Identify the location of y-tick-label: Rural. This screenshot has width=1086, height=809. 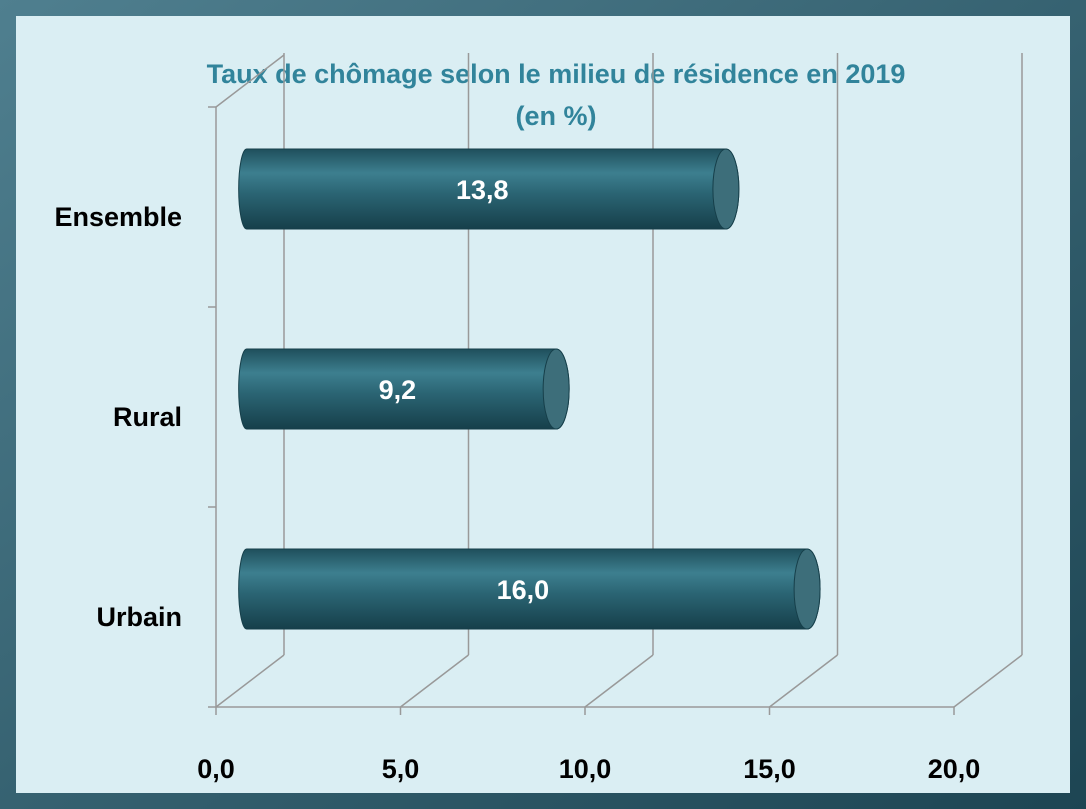
(147, 417).